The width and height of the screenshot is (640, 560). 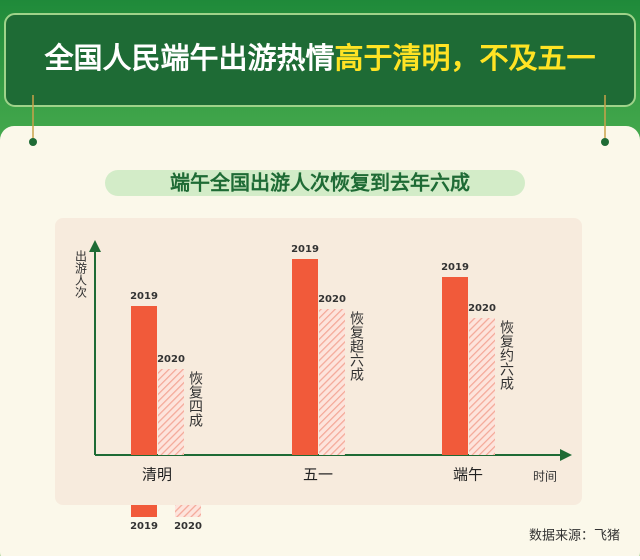 What do you see at coordinates (506, 355) in the screenshot?
I see `annotation: 恢复约六成` at bounding box center [506, 355].